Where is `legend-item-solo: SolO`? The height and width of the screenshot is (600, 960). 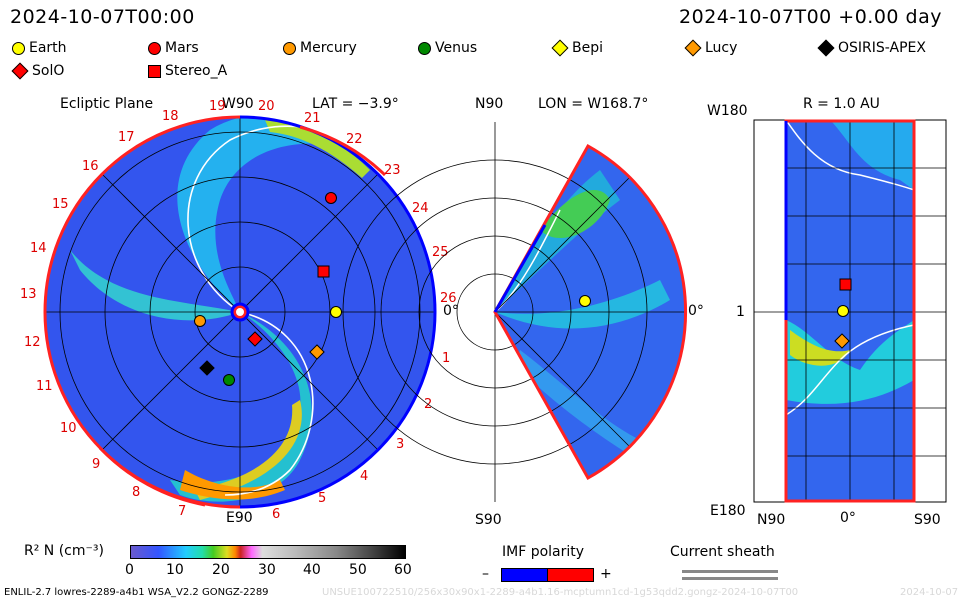
legend-item-solo: SolO is located at coordinates (37, 71).